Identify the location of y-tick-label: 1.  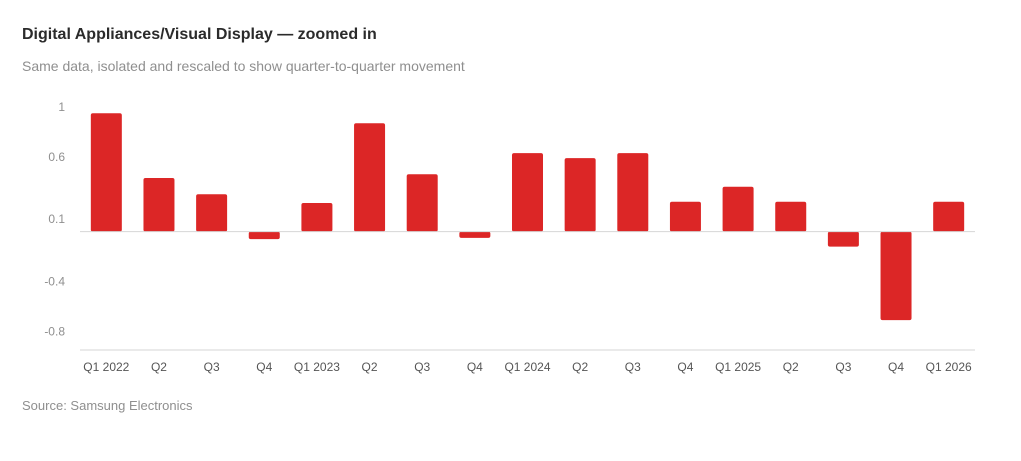
(61, 107).